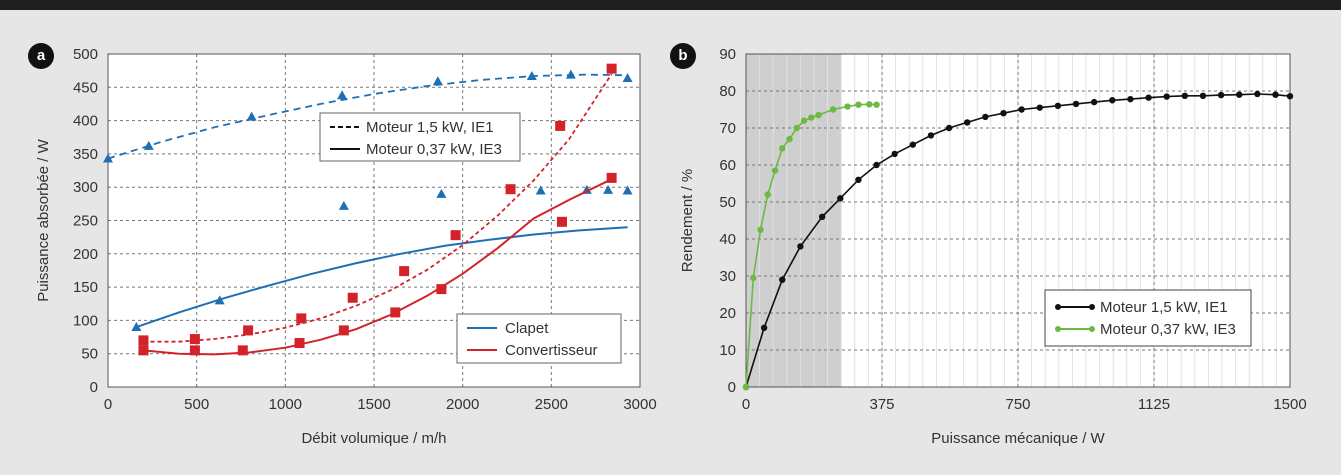 The image size is (1341, 475). I want to click on chart-b-y-tick-label: 40, so click(727, 239).